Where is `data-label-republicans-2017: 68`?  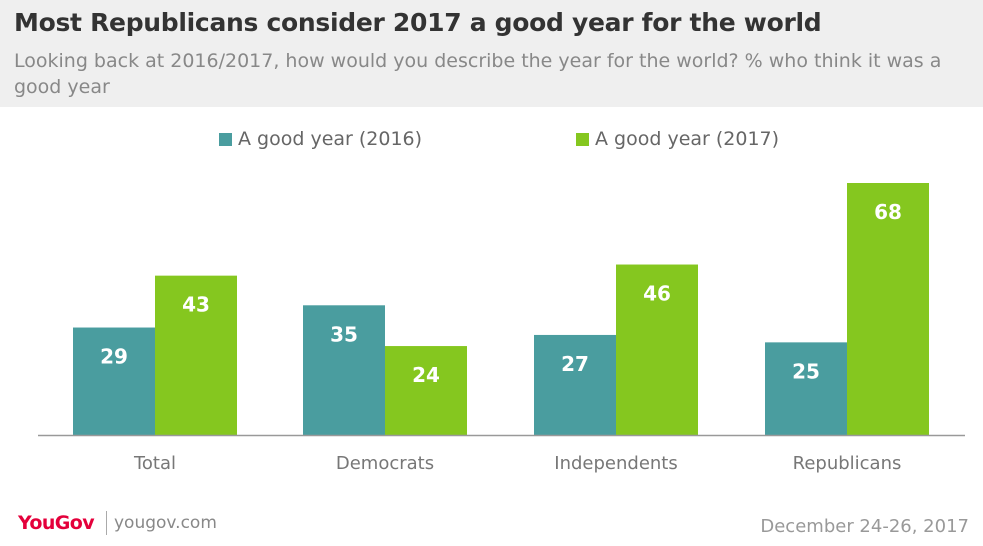 data-label-republicans-2017: 68 is located at coordinates (888, 212).